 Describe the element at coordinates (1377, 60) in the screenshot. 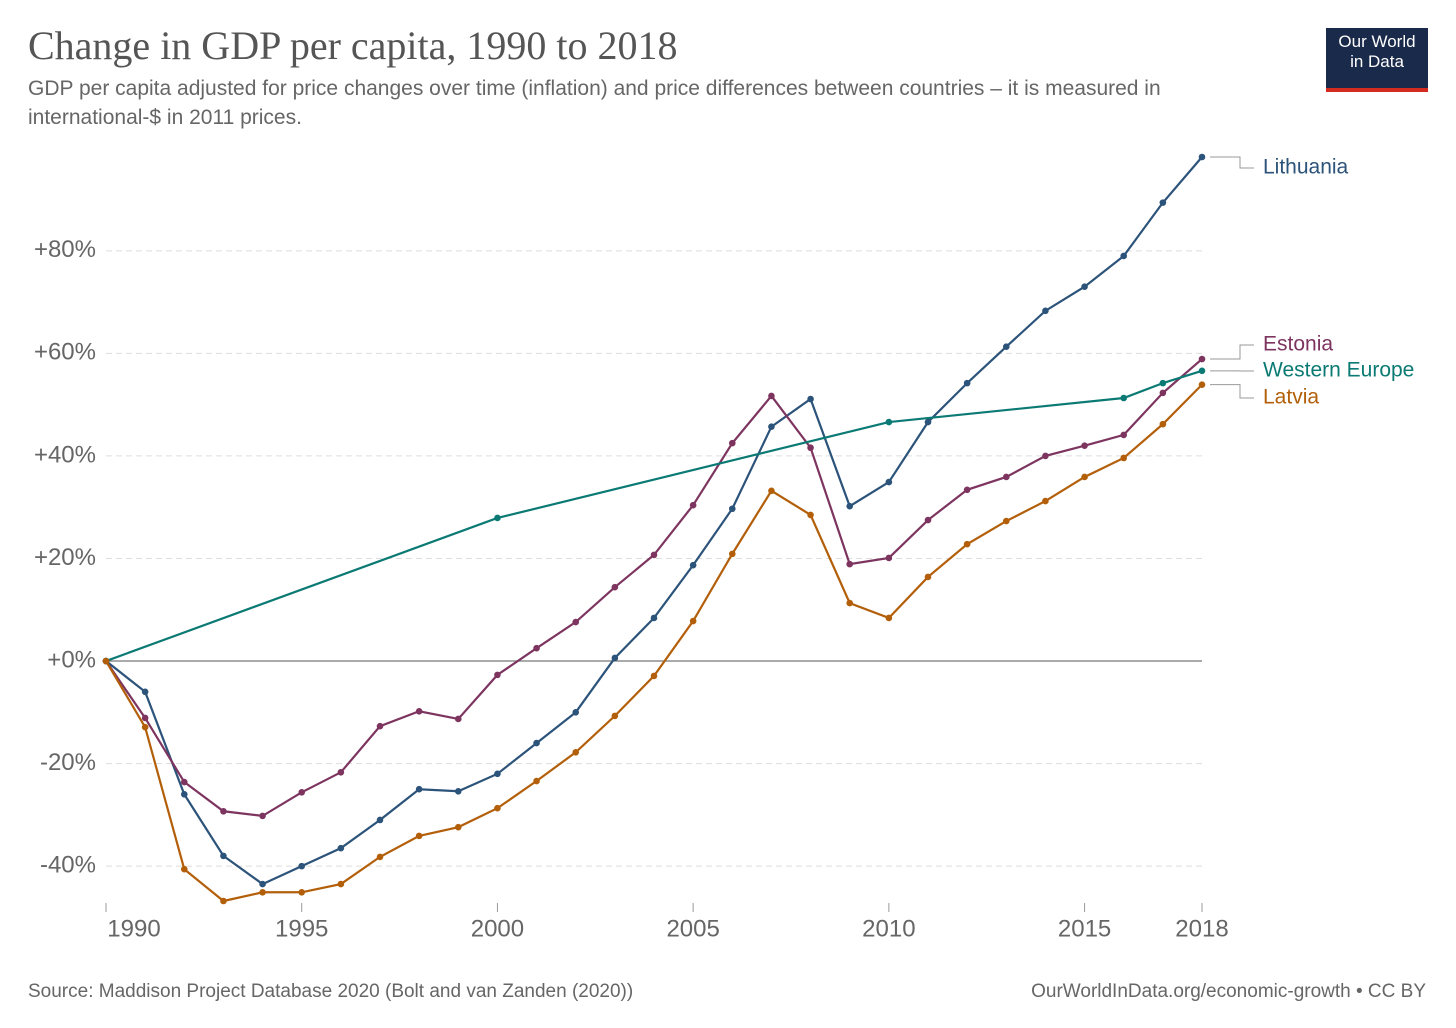

I see `logo: Our World in Data` at that location.